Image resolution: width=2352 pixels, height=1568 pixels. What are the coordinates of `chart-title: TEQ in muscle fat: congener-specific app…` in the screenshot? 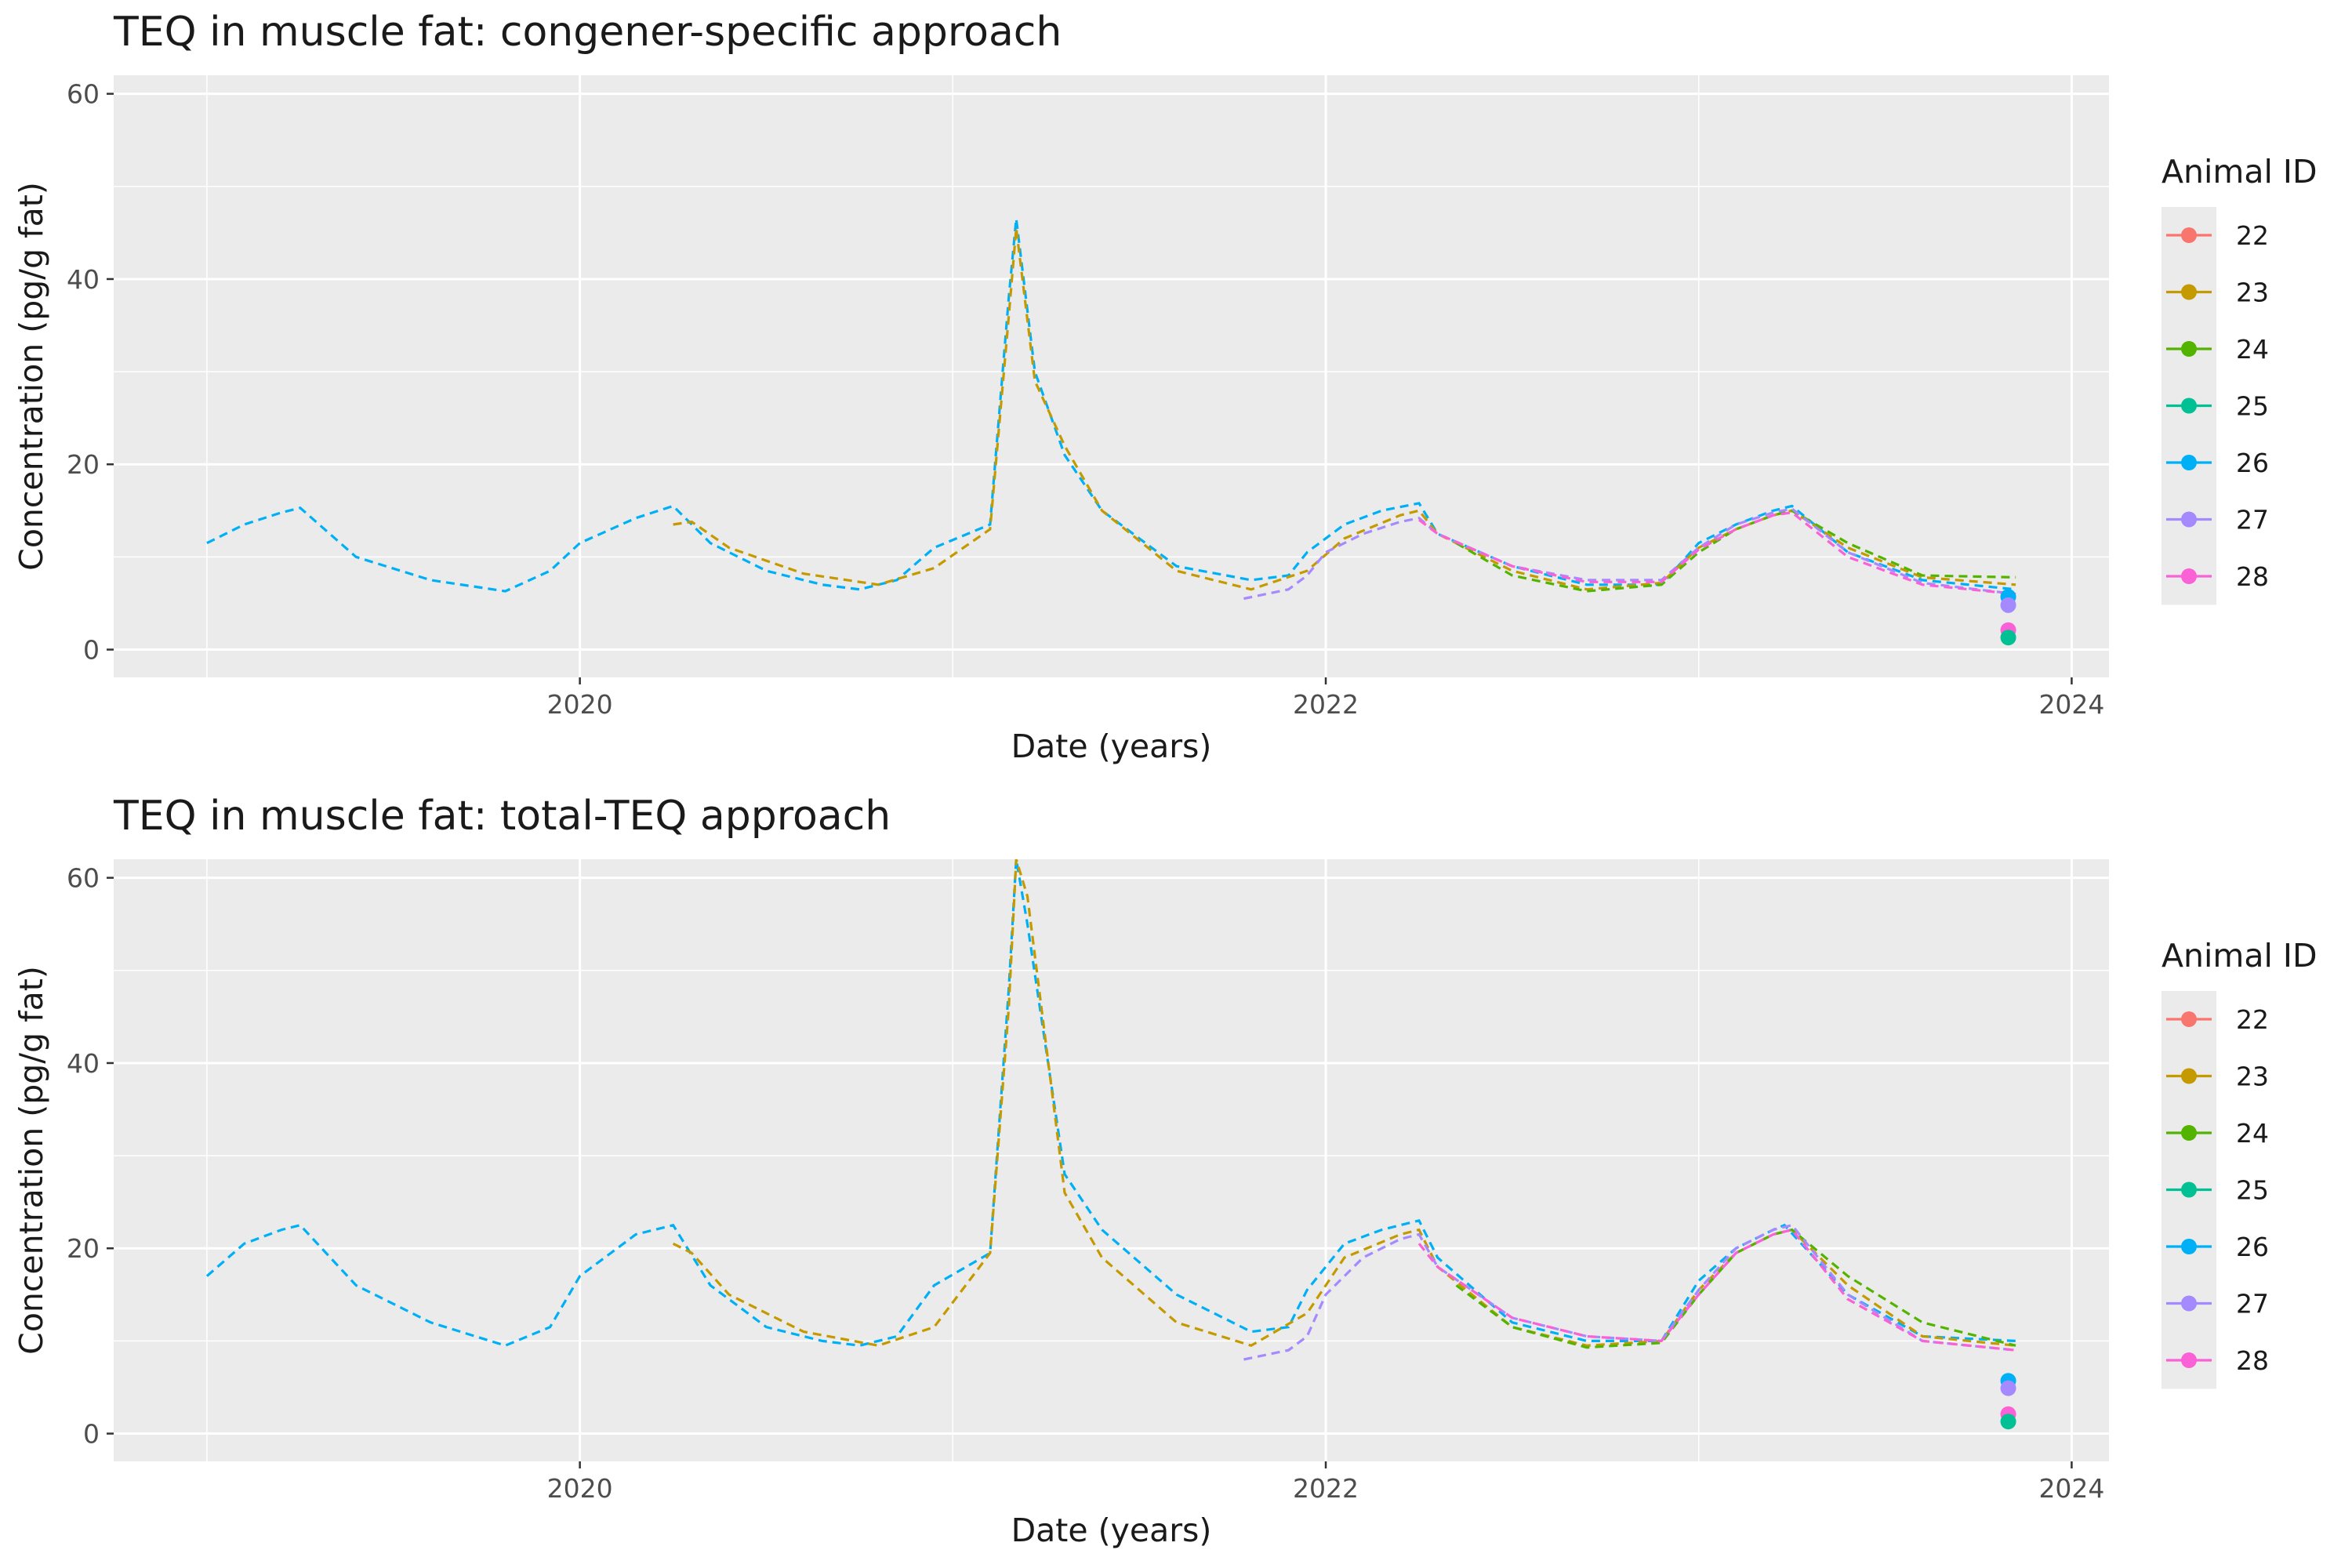 It's located at (587, 32).